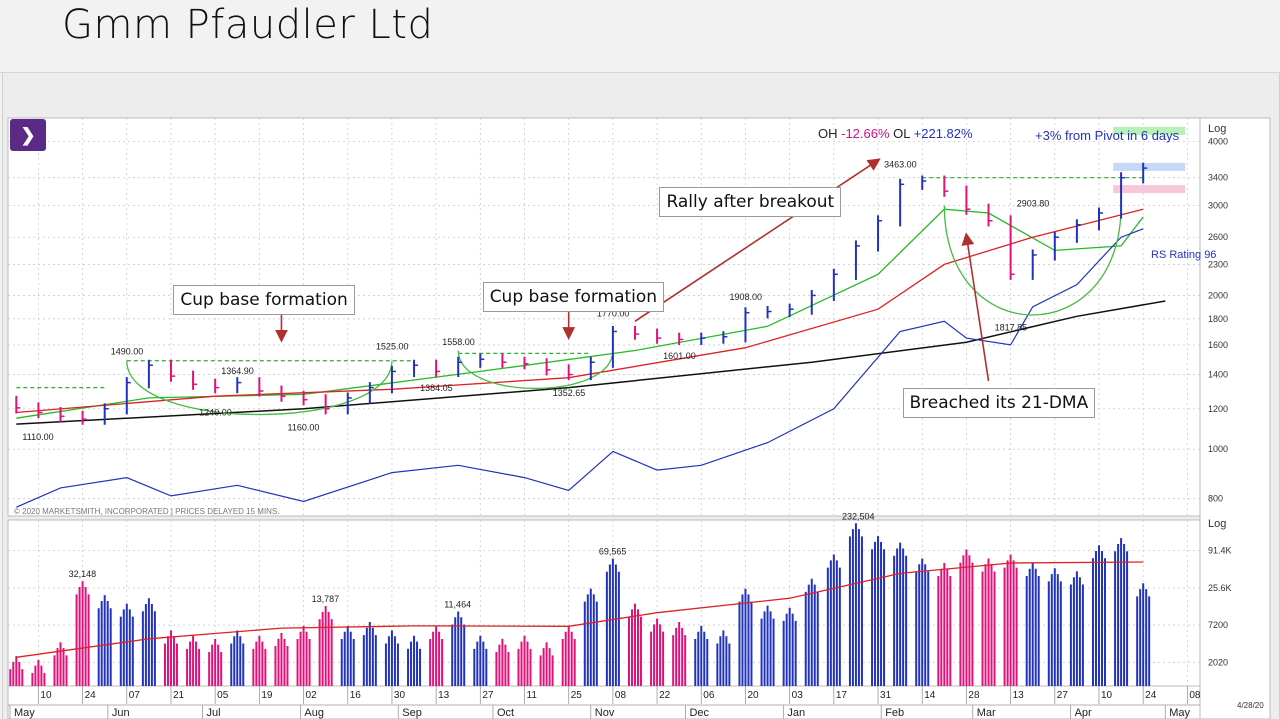  I want to click on price-tick-label: 1800, so click(1218, 319).